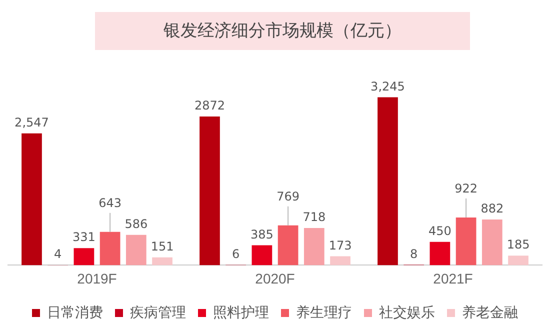 The image size is (550, 330). What do you see at coordinates (340, 245) in the screenshot?
I see `data-label: 173` at bounding box center [340, 245].